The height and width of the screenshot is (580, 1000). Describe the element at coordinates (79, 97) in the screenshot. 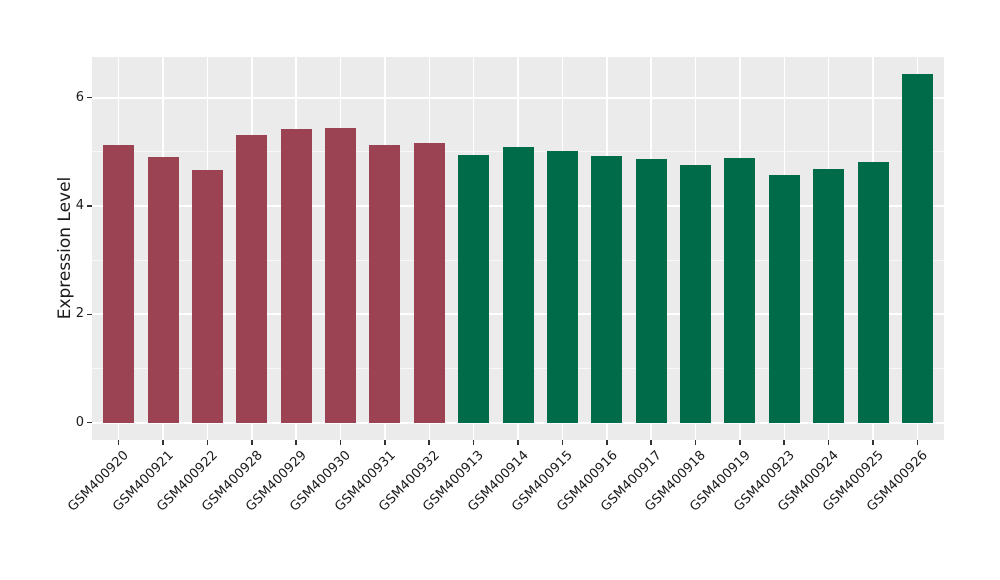

I see `y-axis-tick-label: 6` at that location.